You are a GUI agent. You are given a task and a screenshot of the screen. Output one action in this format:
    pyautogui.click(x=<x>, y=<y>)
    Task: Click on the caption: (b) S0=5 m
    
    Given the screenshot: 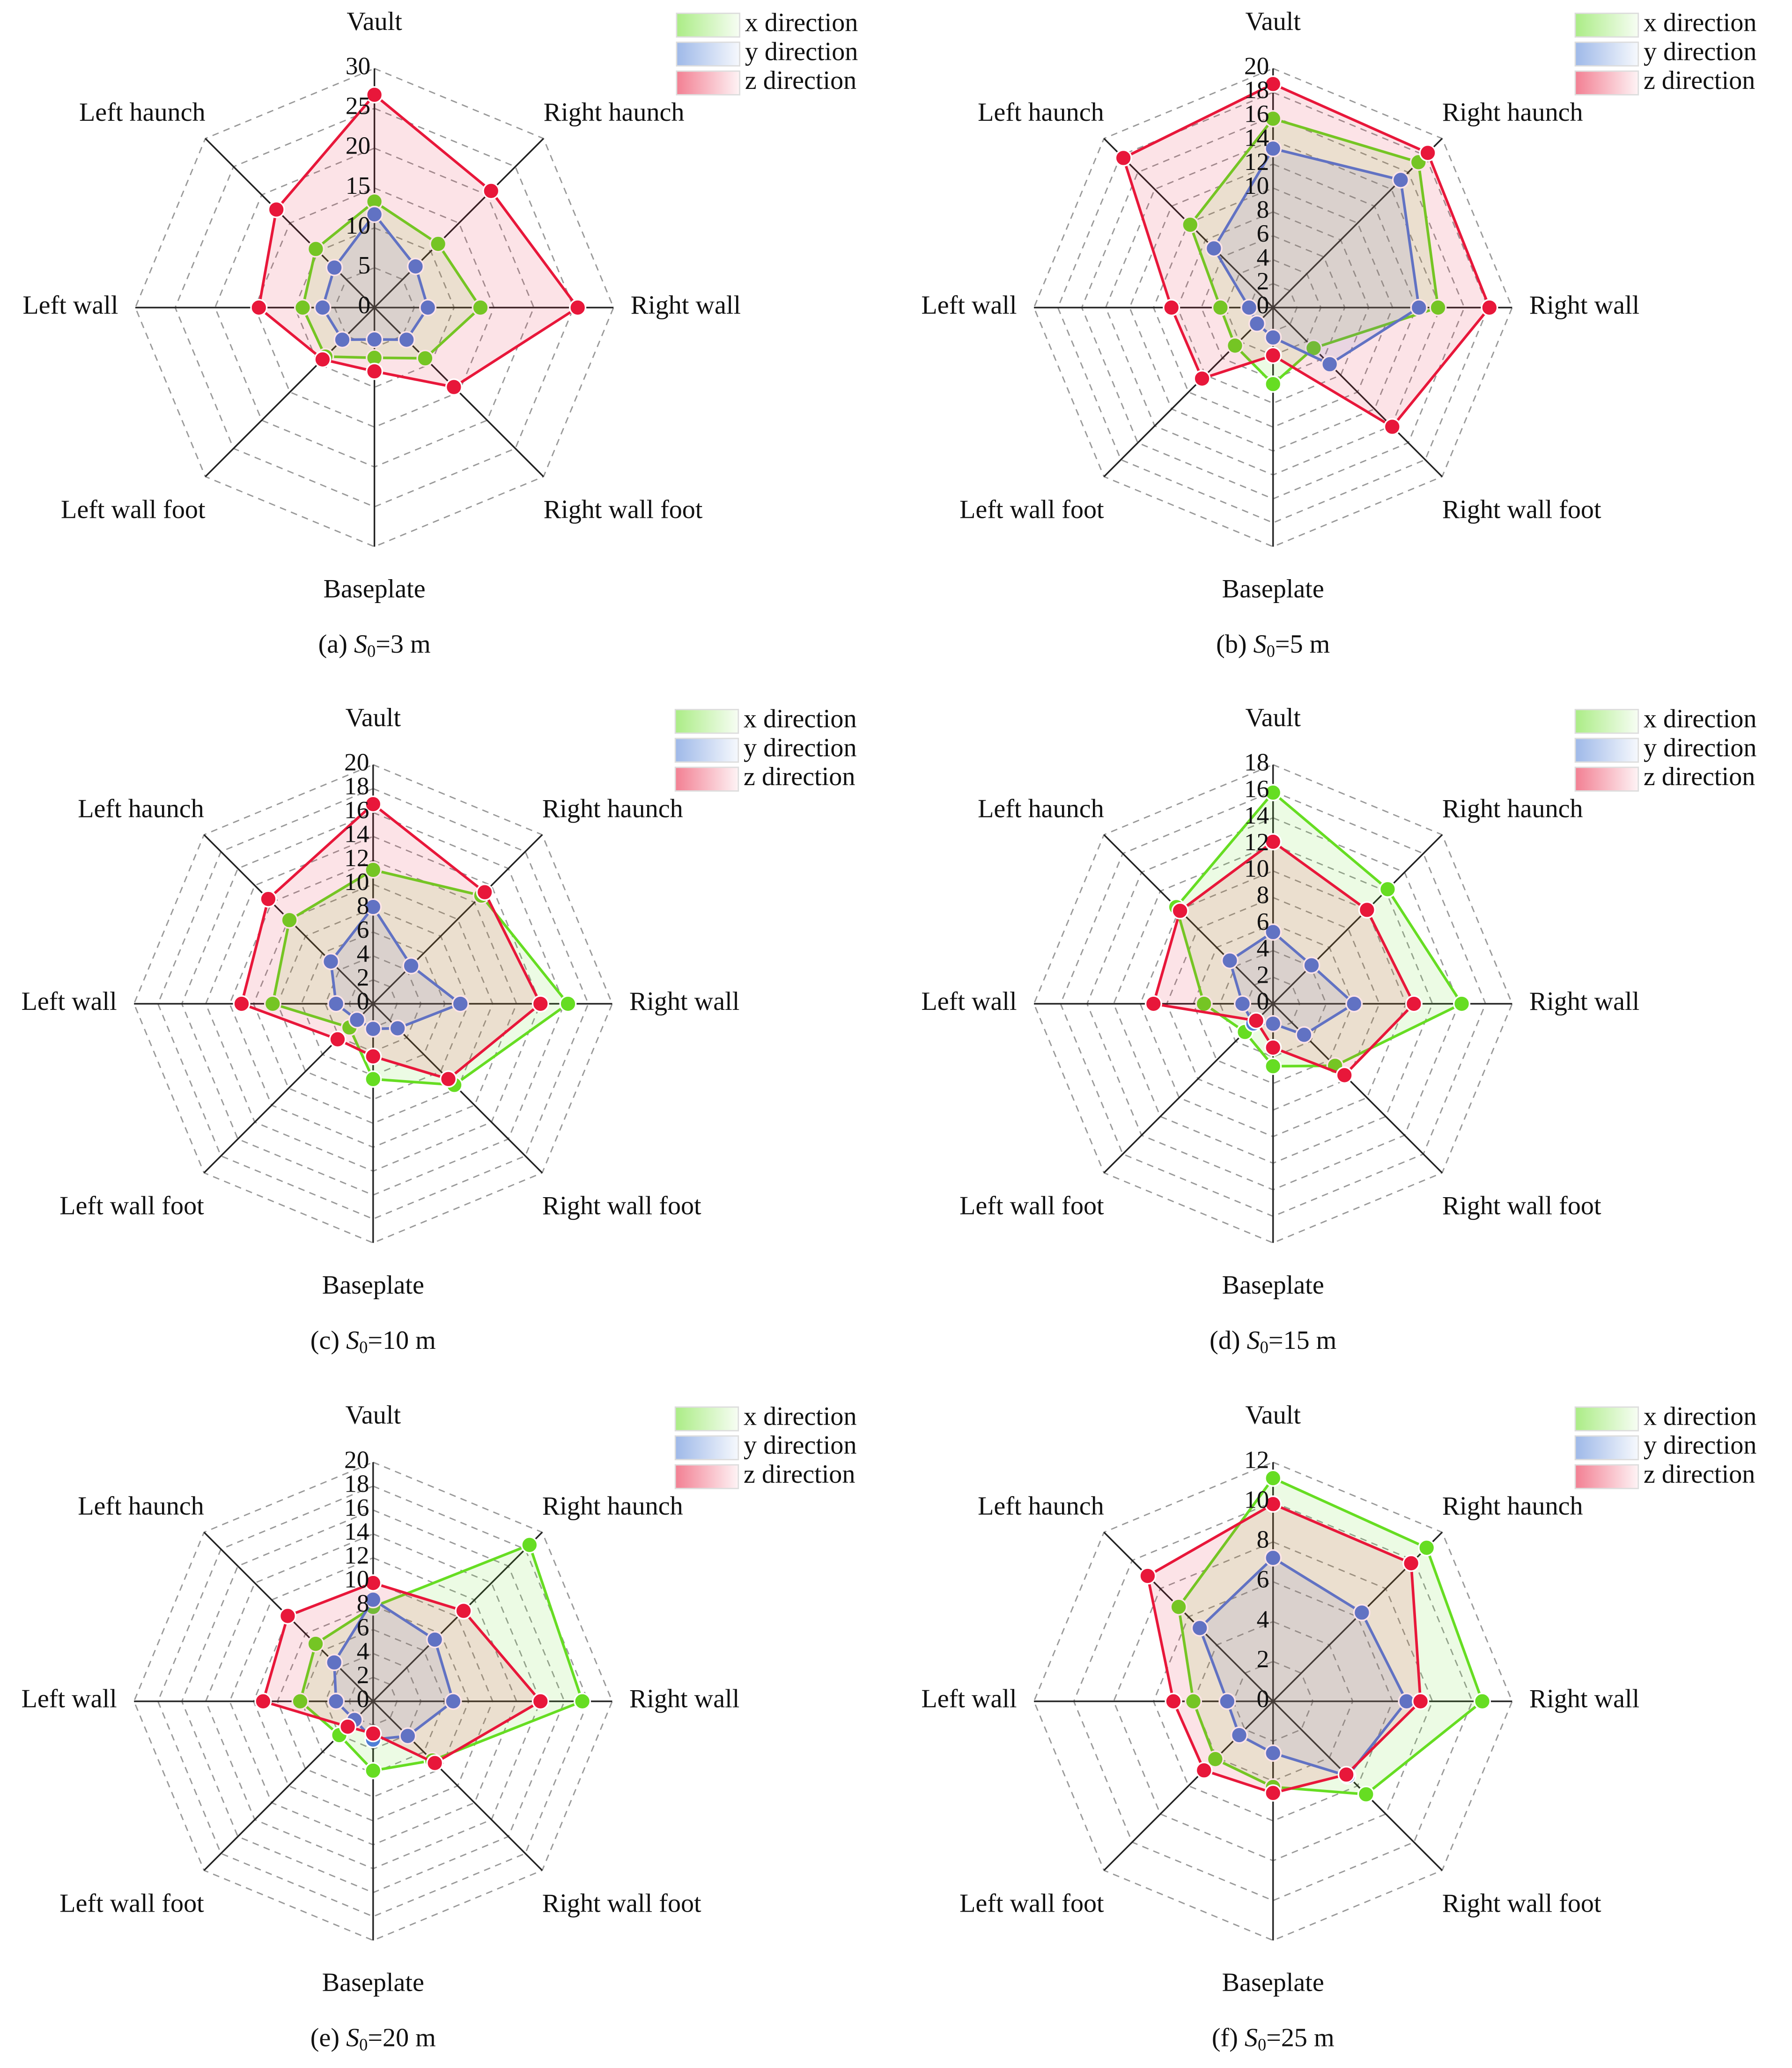 What is the action you would take?
    pyautogui.click(x=1273, y=646)
    